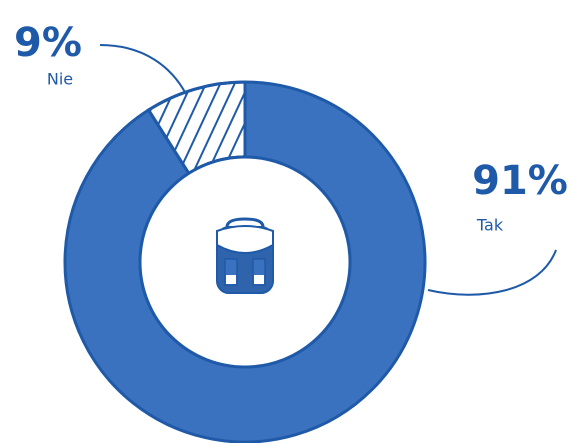  What do you see at coordinates (60, 79) in the screenshot?
I see `category-label: Nie` at bounding box center [60, 79].